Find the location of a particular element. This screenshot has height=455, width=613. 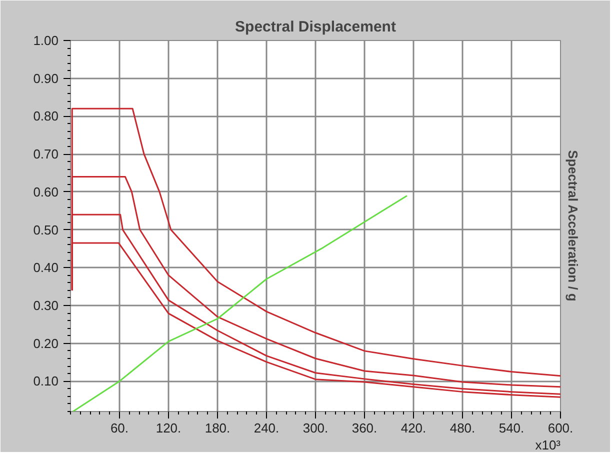

x-tick-label: 60. is located at coordinates (119, 428).